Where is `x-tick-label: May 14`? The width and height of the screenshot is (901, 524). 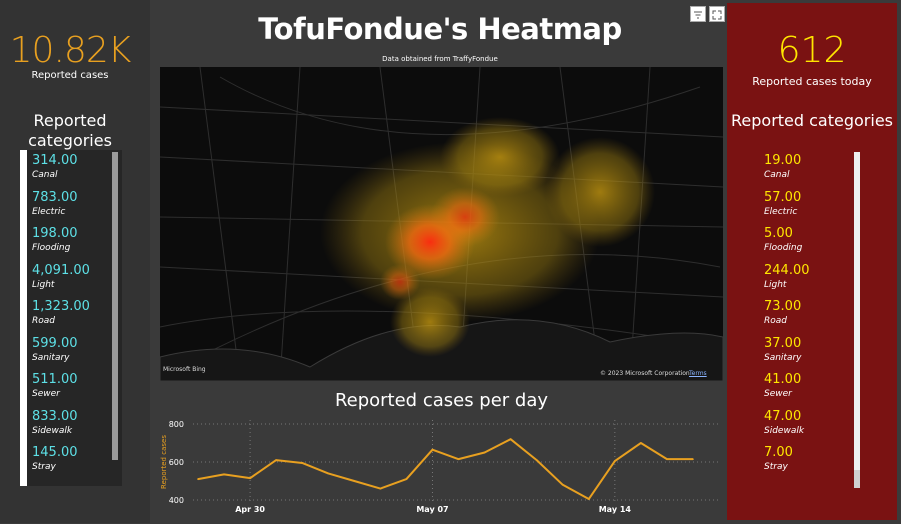
x-tick-label: May 14 is located at coordinates (615, 509).